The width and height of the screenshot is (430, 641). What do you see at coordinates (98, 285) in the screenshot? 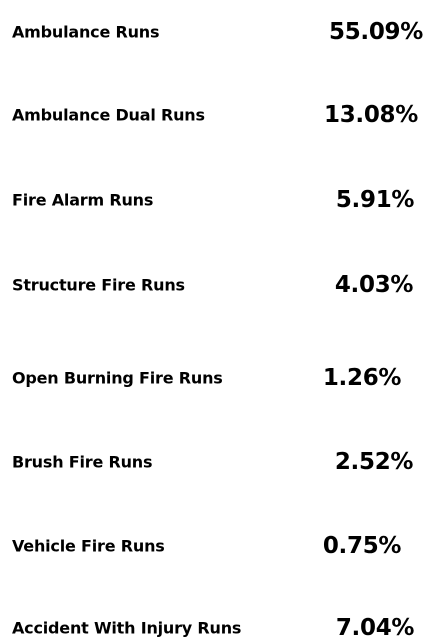
I see `stat-label: Structure Fire Runs` at bounding box center [98, 285].